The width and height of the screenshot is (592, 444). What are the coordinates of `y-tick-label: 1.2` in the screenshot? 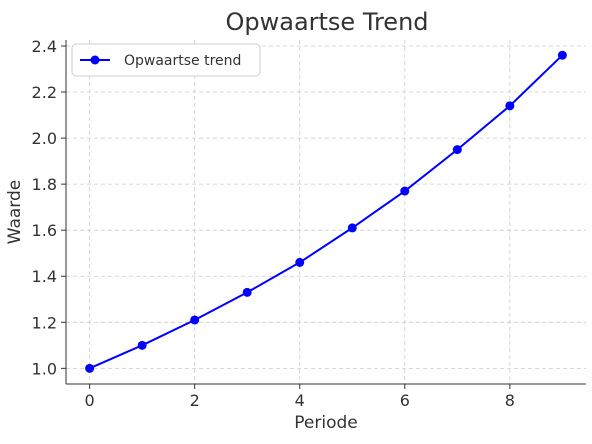 It's located at (44, 322).